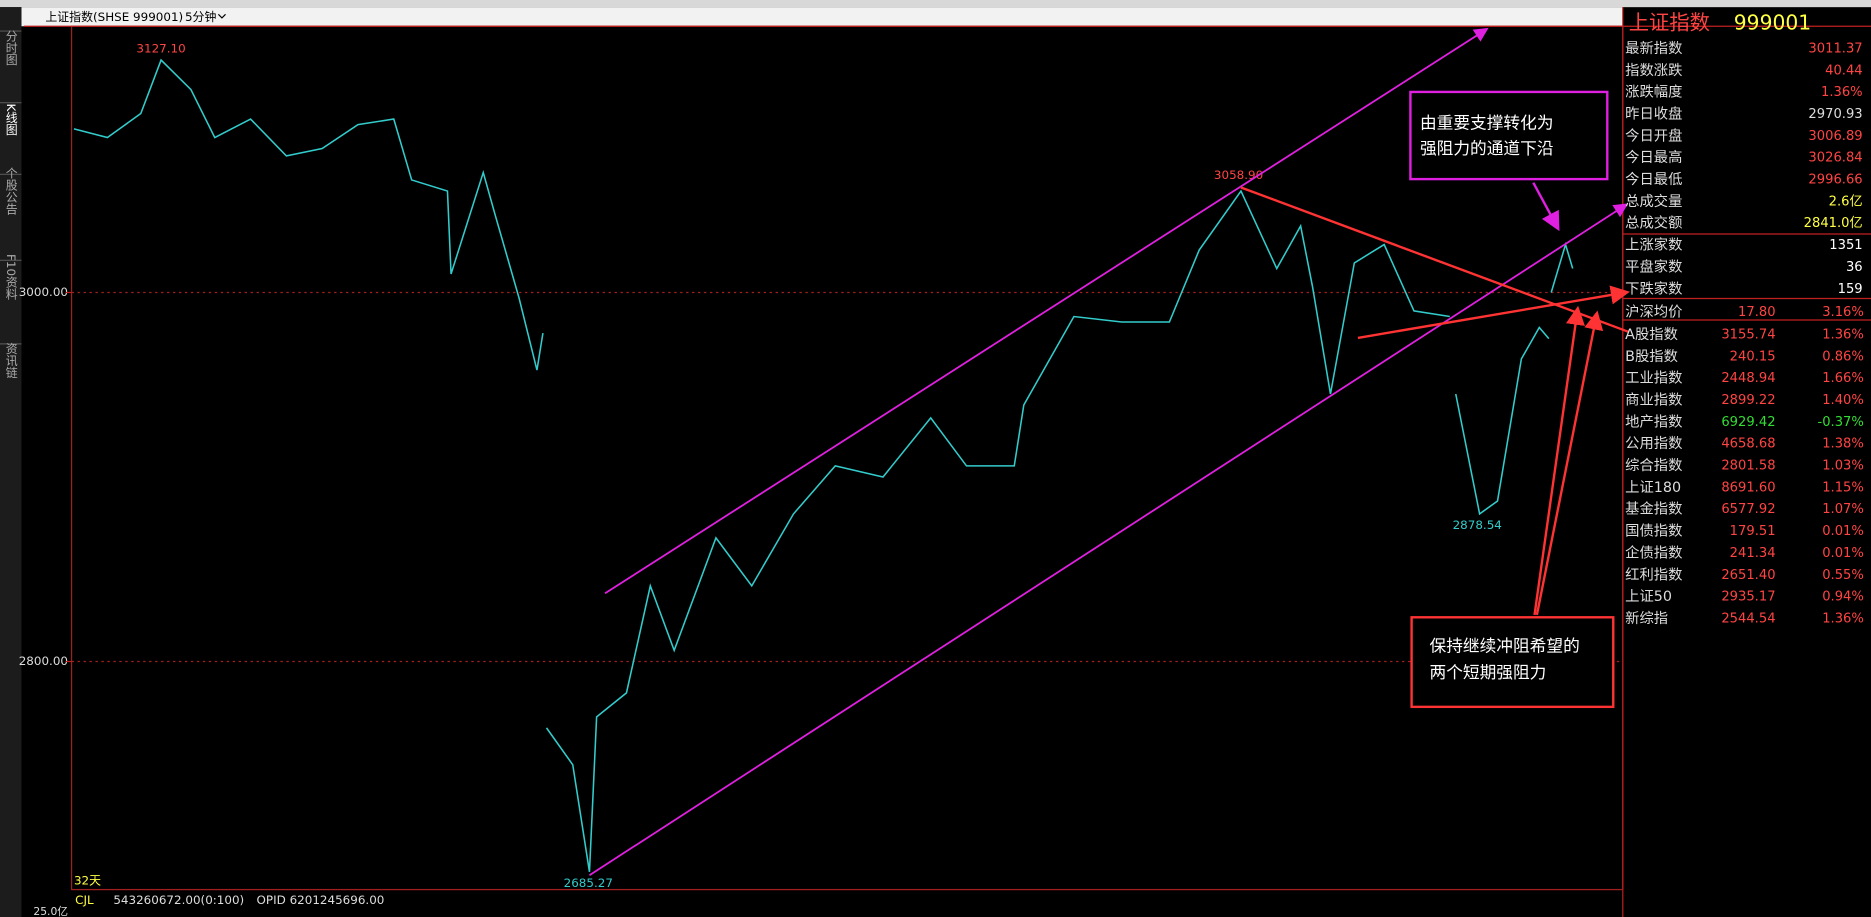 The image size is (1871, 917). I want to click on resistance-line, so click(1435, 260).